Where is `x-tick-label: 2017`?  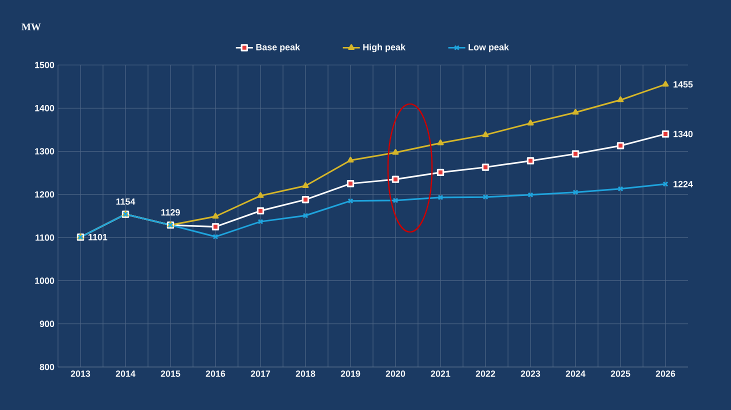 x-tick-label: 2017 is located at coordinates (260, 373).